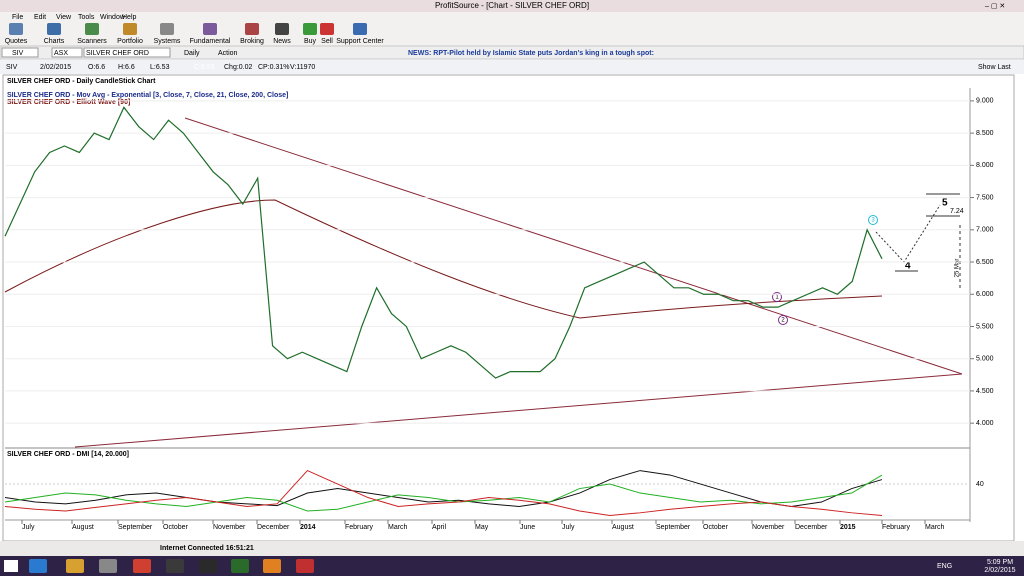 The width and height of the screenshot is (1024, 581). Describe the element at coordinates (985, 165) in the screenshot. I see `y-tick-label: 8.000` at that location.